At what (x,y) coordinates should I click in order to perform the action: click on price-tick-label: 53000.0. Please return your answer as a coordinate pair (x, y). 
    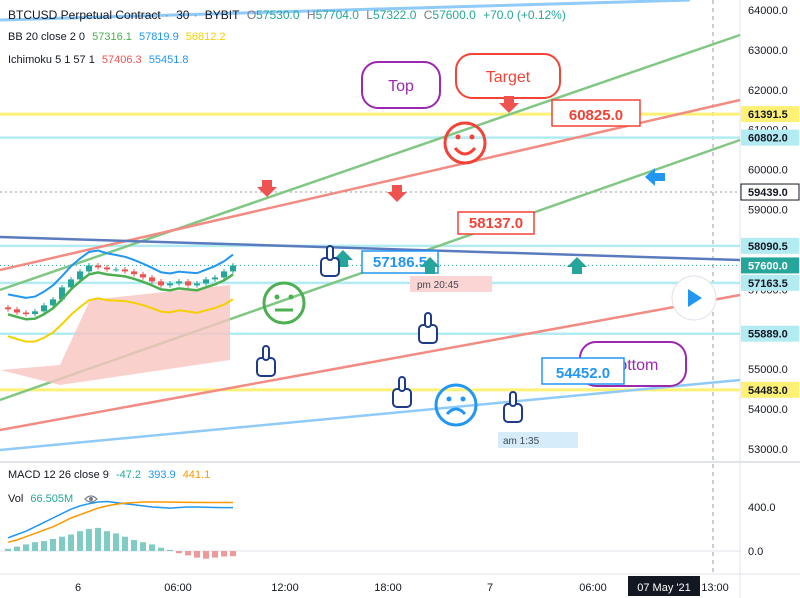
    Looking at the image, I should click on (768, 450).